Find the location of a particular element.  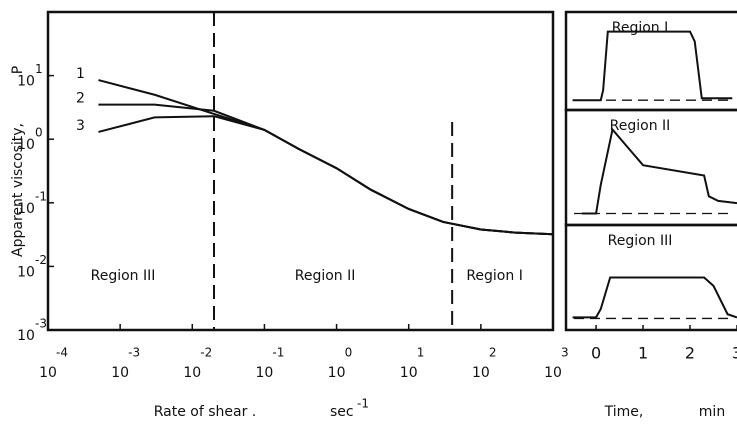

x-tick-exponent: 3 is located at coordinates (565, 353).